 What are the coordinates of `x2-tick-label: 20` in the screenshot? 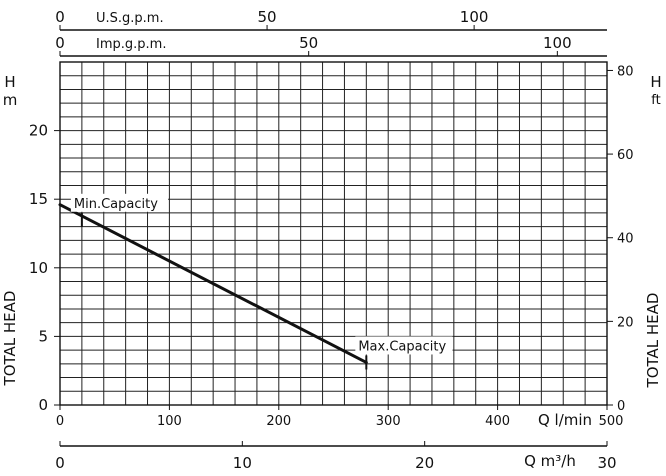 It's located at (424, 463).